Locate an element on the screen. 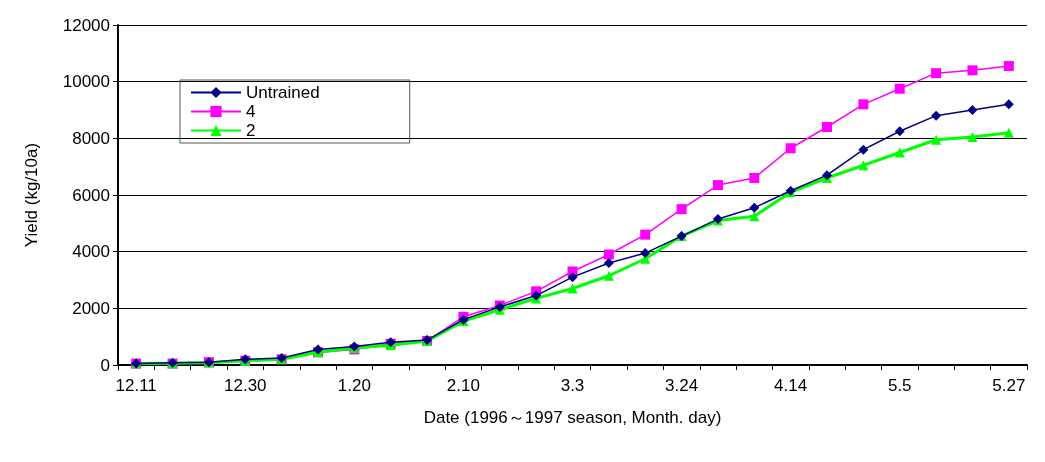 This screenshot has height=462, width=1045. y-tick-label: 12000 is located at coordinates (86, 25).